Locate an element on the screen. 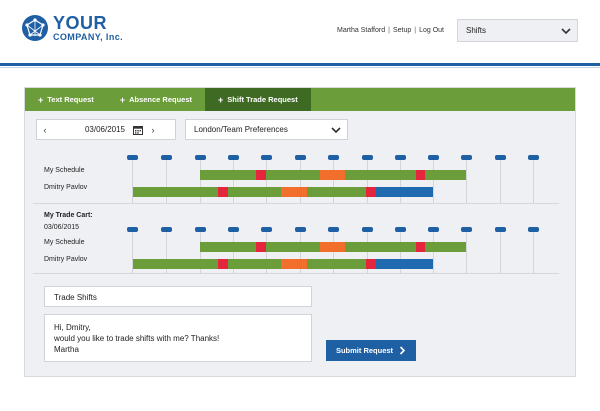 The image size is (600, 411). section-divider is located at coordinates (296, 203).